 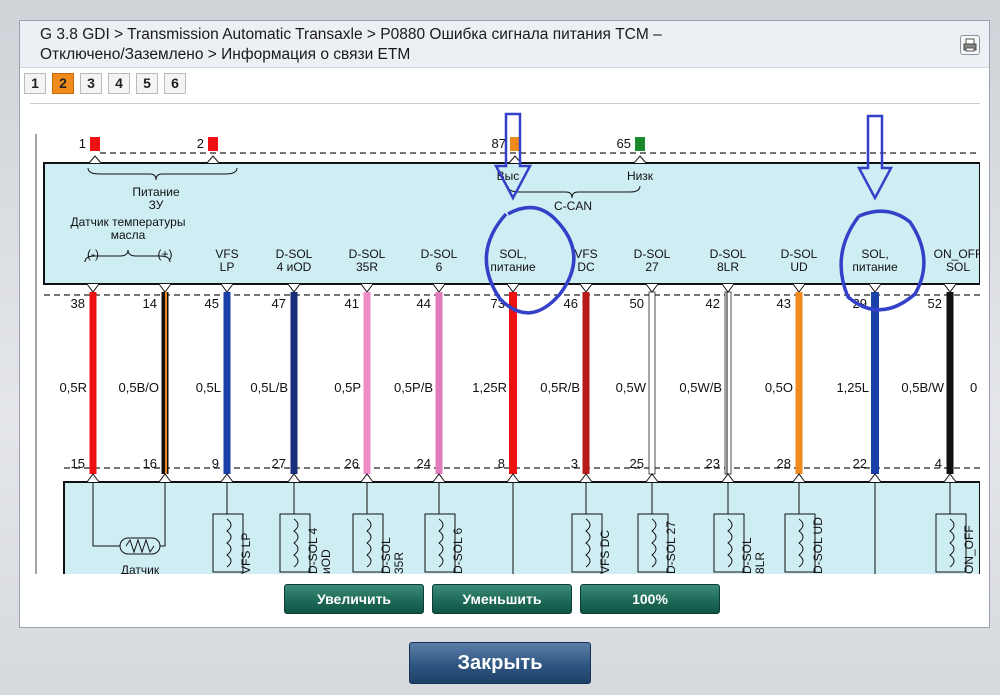 I want to click on can-low-label: Низк, so click(x=640, y=176).